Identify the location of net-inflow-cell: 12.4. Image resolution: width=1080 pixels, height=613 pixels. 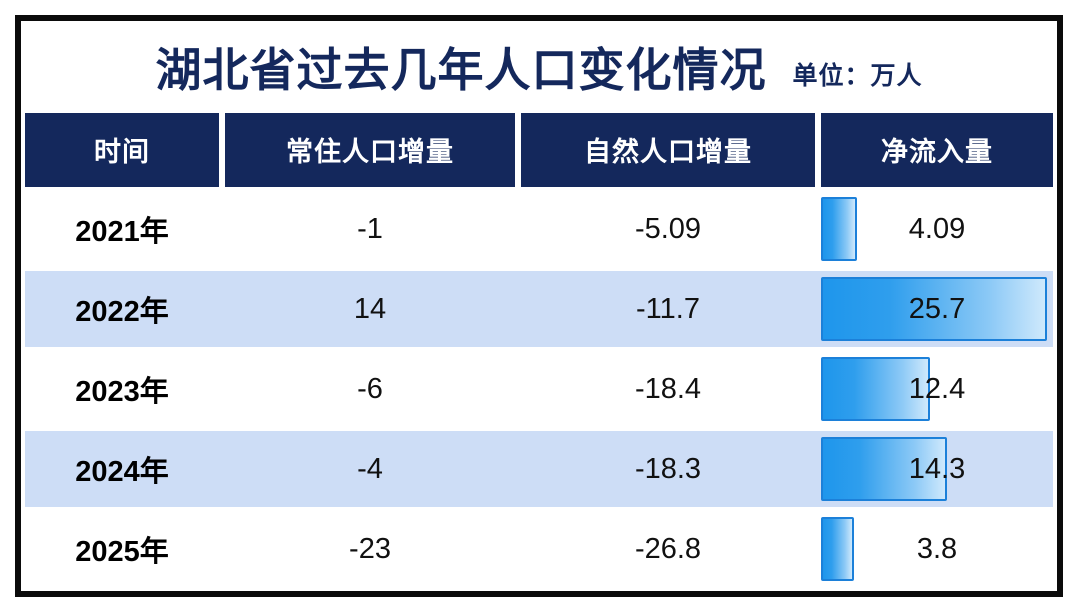
(937, 389).